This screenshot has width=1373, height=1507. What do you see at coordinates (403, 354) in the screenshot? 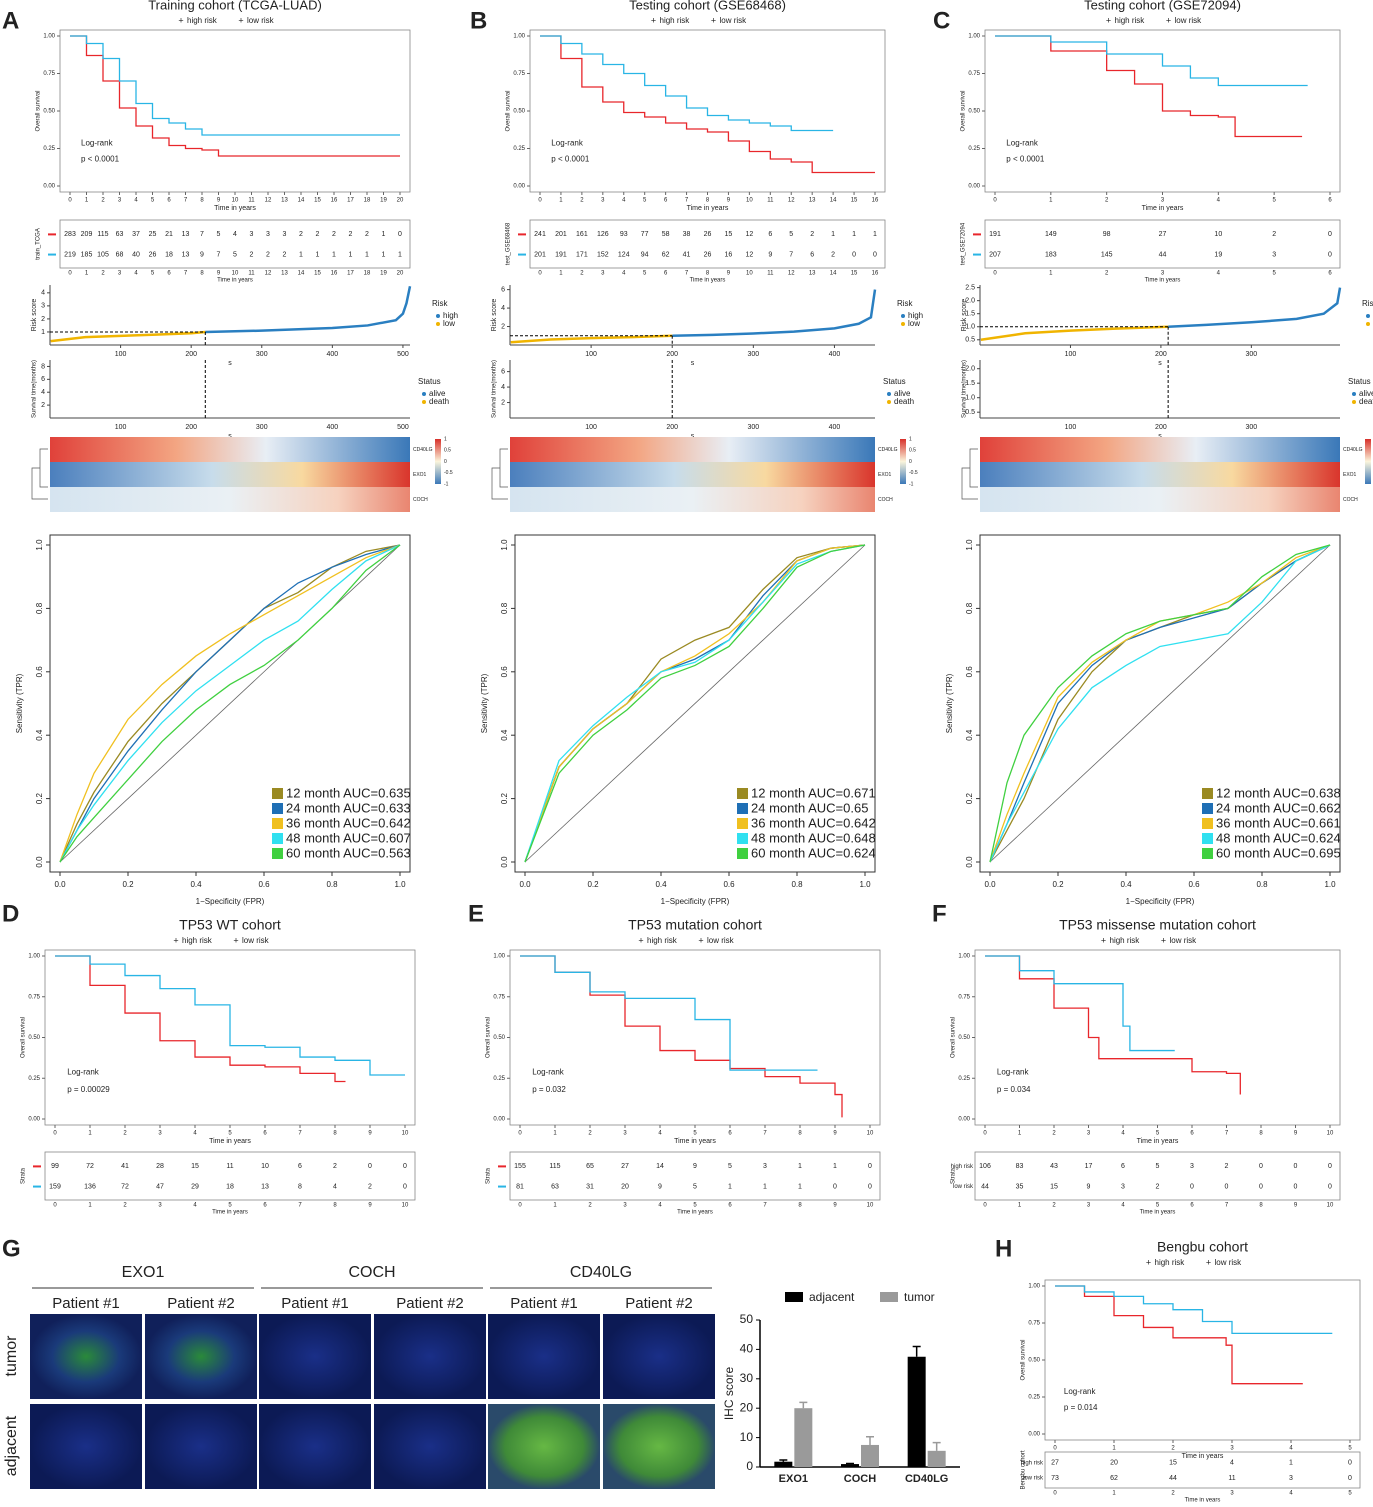
I see `x-tick-label: 500` at bounding box center [403, 354].